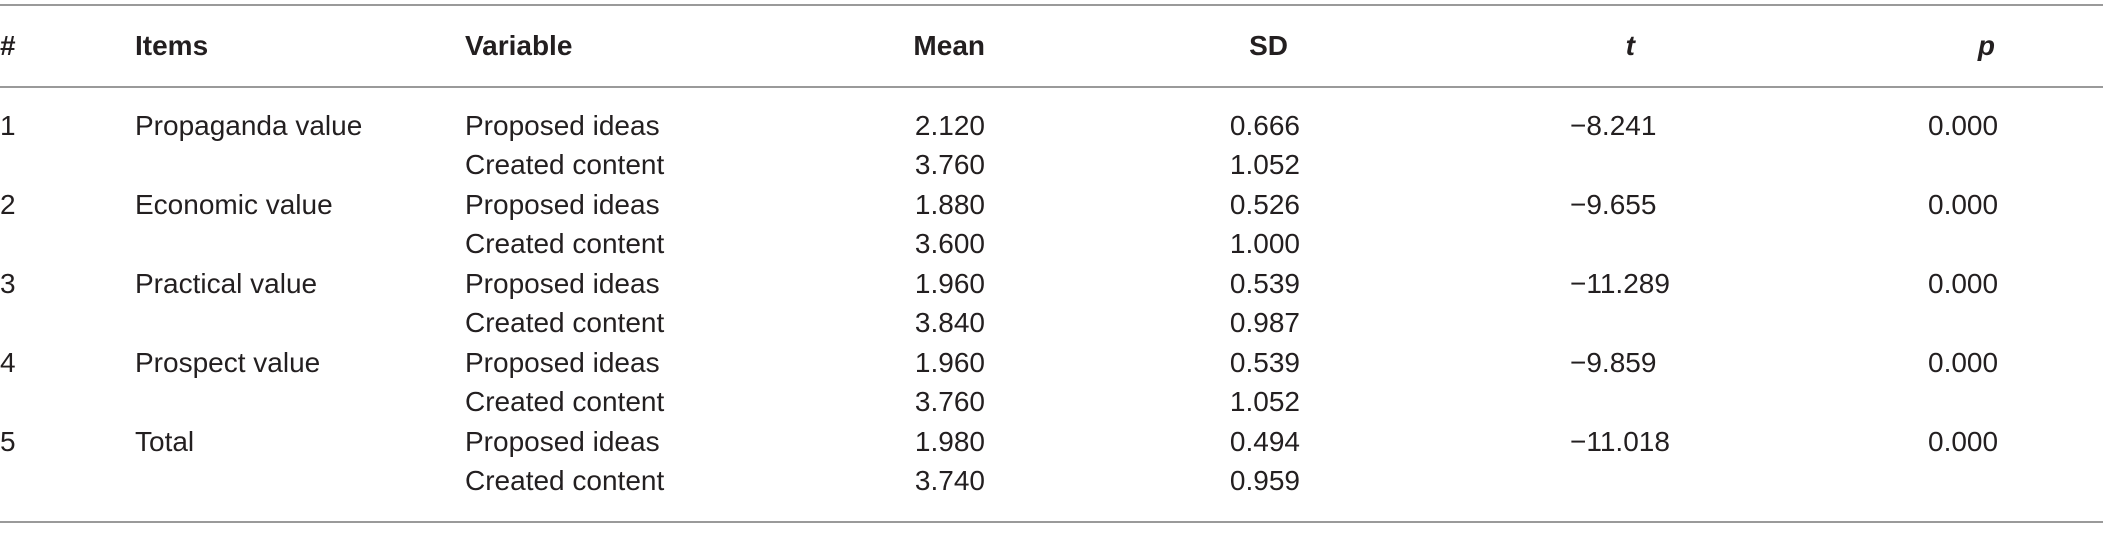 The image size is (2103, 541). I want to click on table-row: Created content 3.840 0.987, so click(1051, 324).